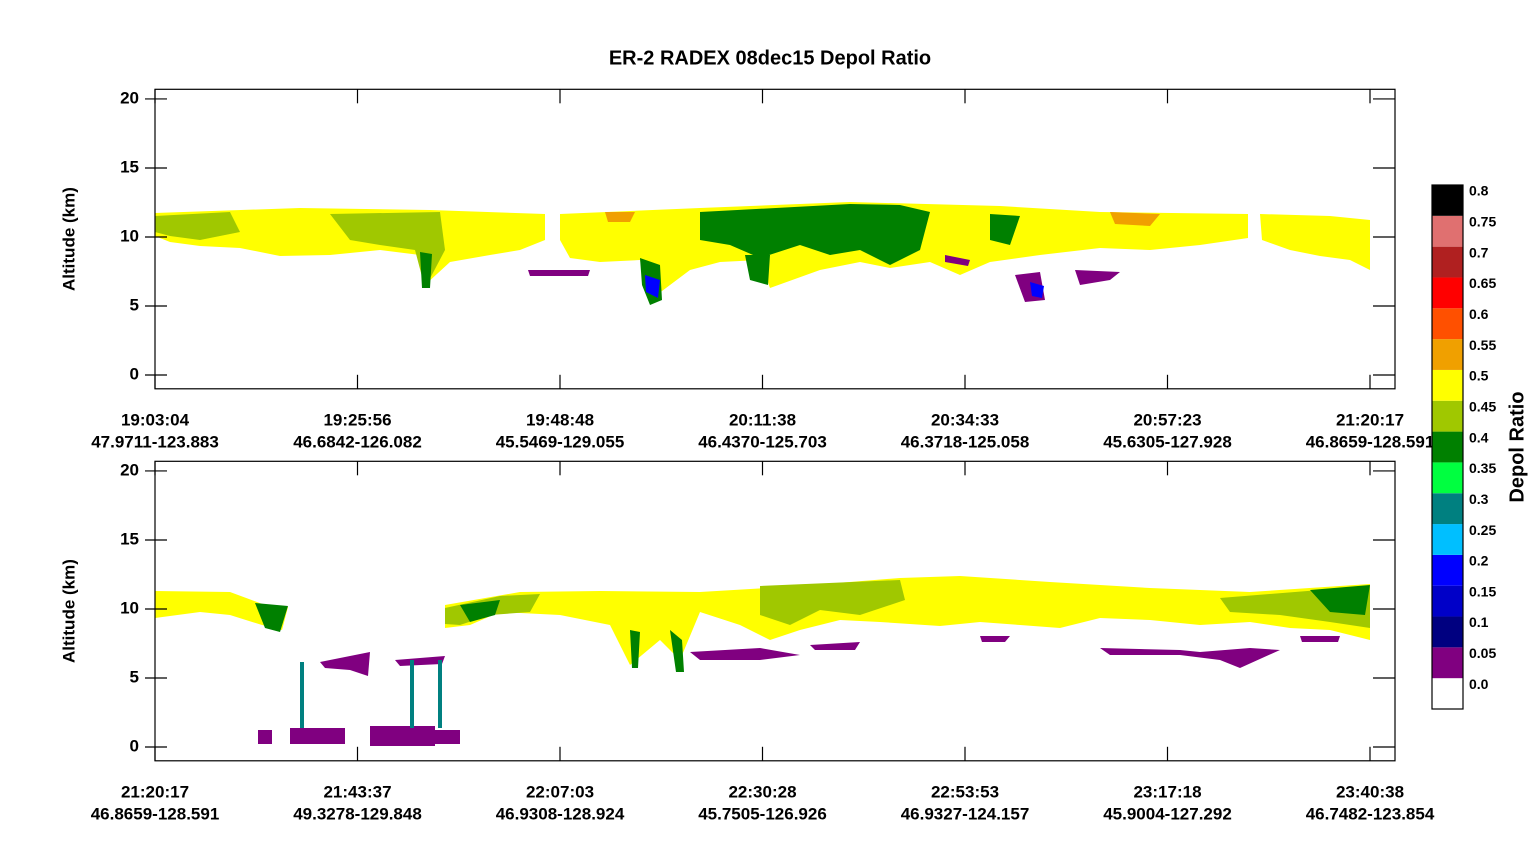 Image resolution: width=1540 pixels, height=850 pixels. I want to click on x-tick-sublabel: 45.7505-126.926, so click(762, 813).